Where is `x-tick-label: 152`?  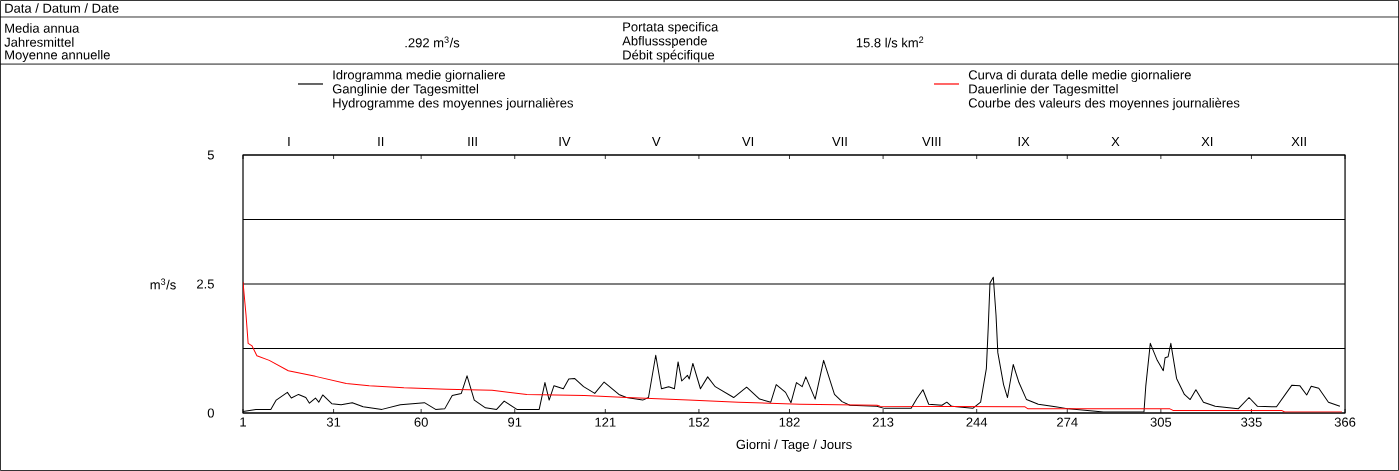
x-tick-label: 152 is located at coordinates (699, 422).